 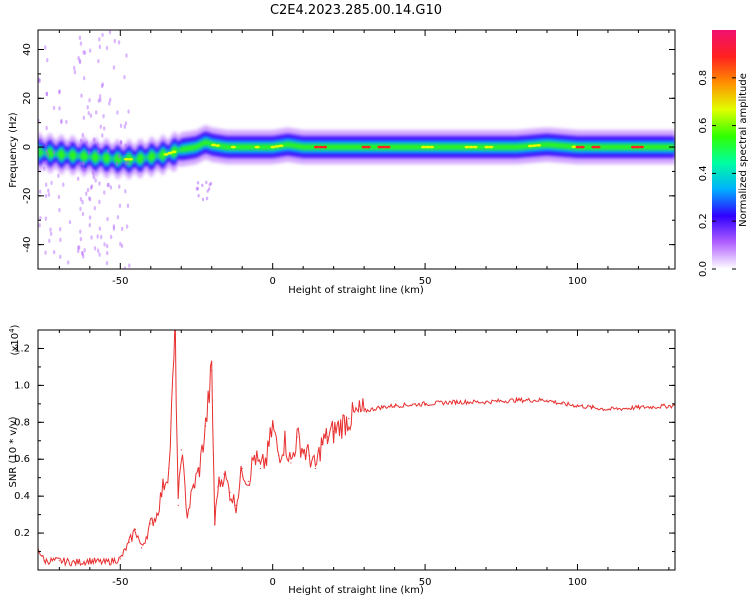 I want to click on colorbar-tick-label: 0.2, so click(x=703, y=221).